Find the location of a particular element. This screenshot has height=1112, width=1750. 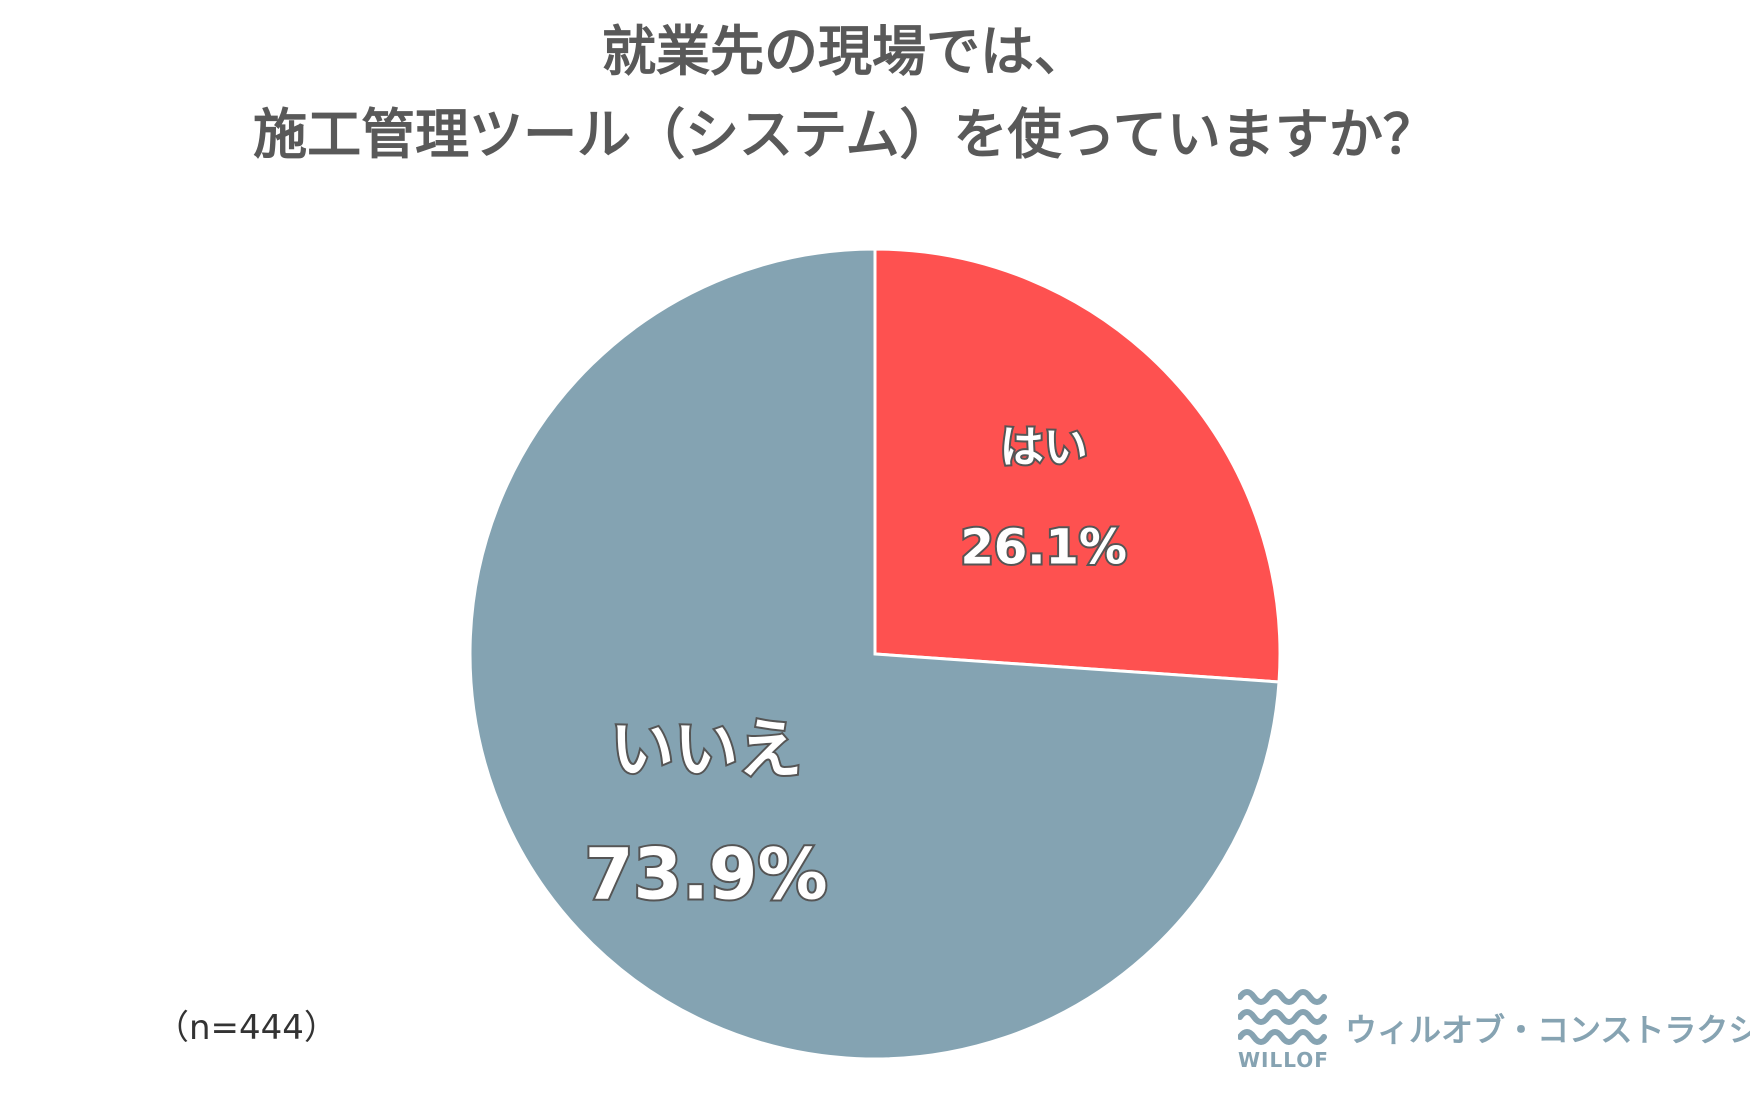

company-name: ウィルオブ・コンストラクション is located at coordinates (1547, 1030).